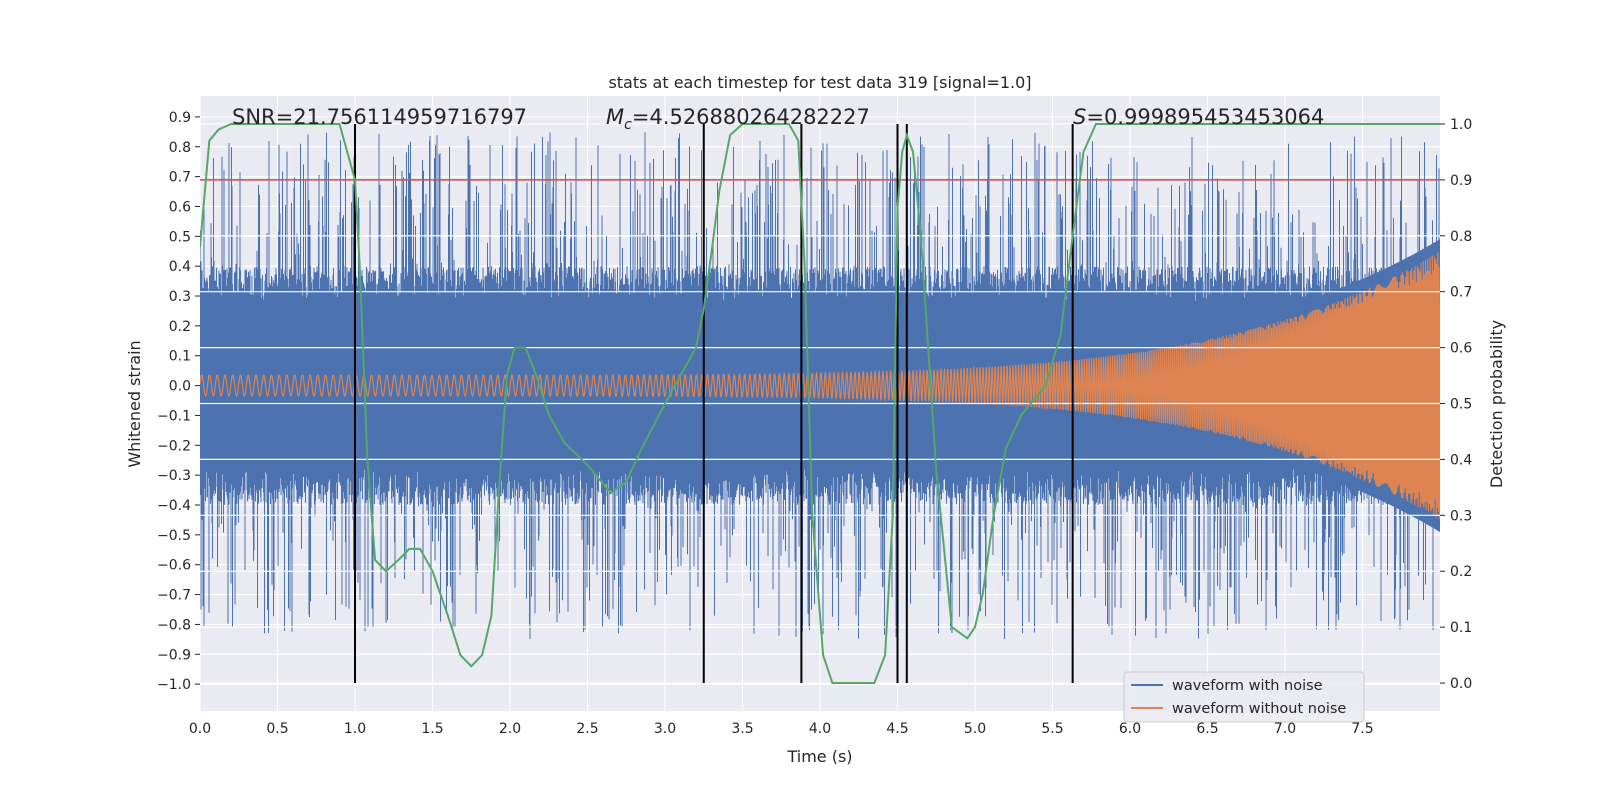  Describe the element at coordinates (180, 148) in the screenshot. I see `y-left-tick-label: 0.8` at that location.